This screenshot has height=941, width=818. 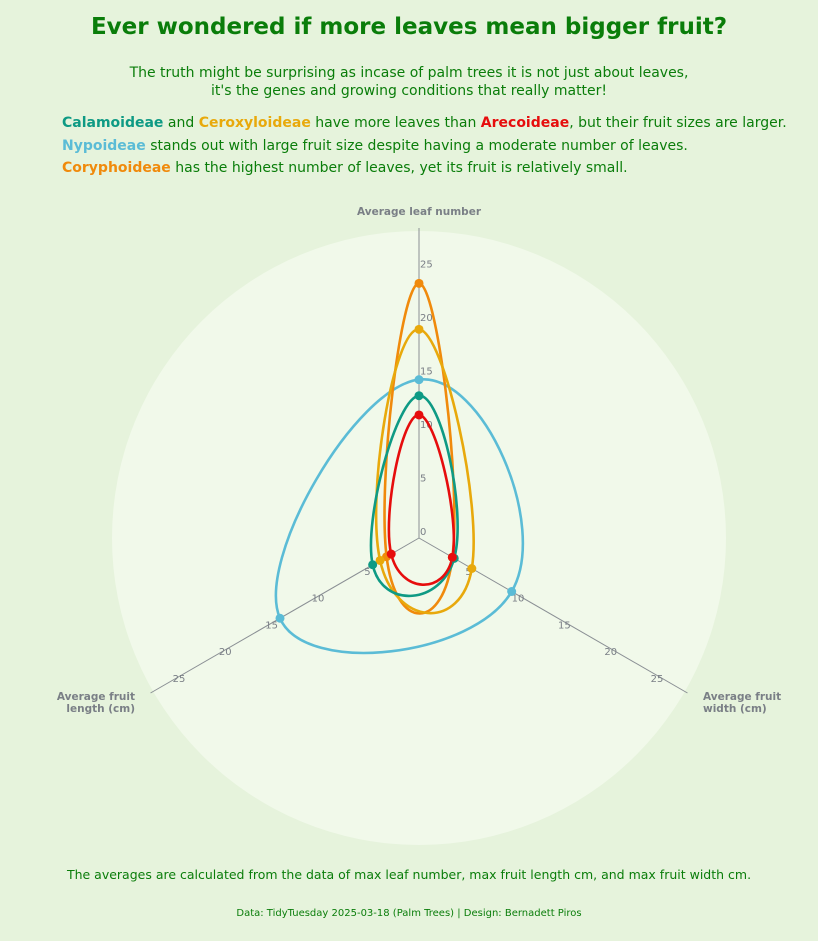 I want to click on arecoideae-label: Arecoideae, so click(x=525, y=123).